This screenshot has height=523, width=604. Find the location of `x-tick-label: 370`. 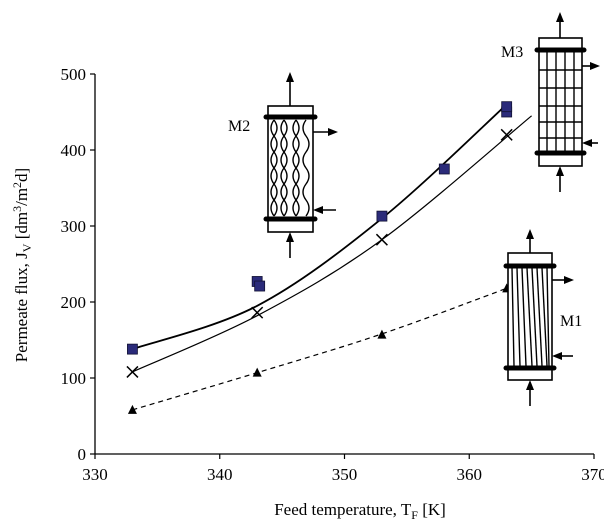

x-tick-label: 370 is located at coordinates (592, 474).